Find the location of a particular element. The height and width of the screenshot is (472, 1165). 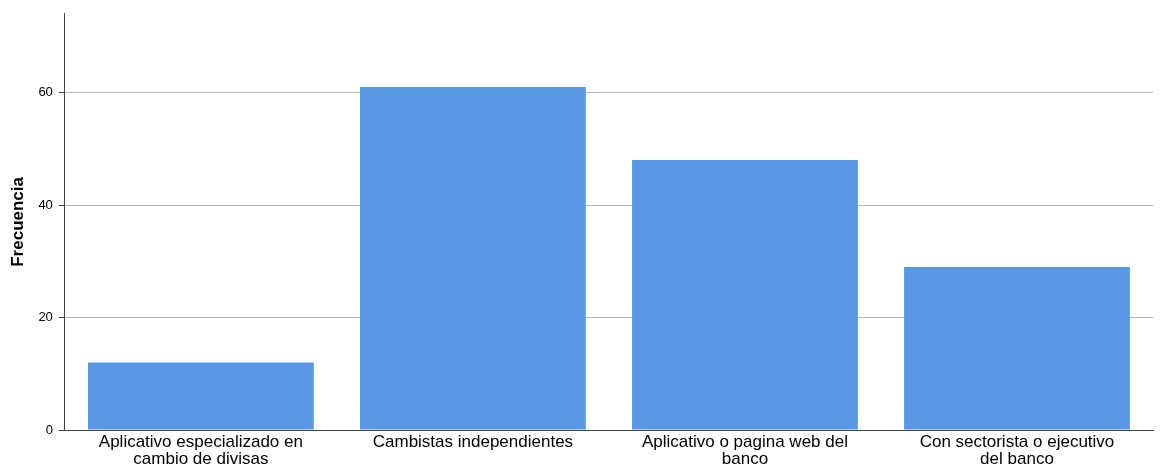

x-tick-label: Cambistas independientes is located at coordinates (473, 442).